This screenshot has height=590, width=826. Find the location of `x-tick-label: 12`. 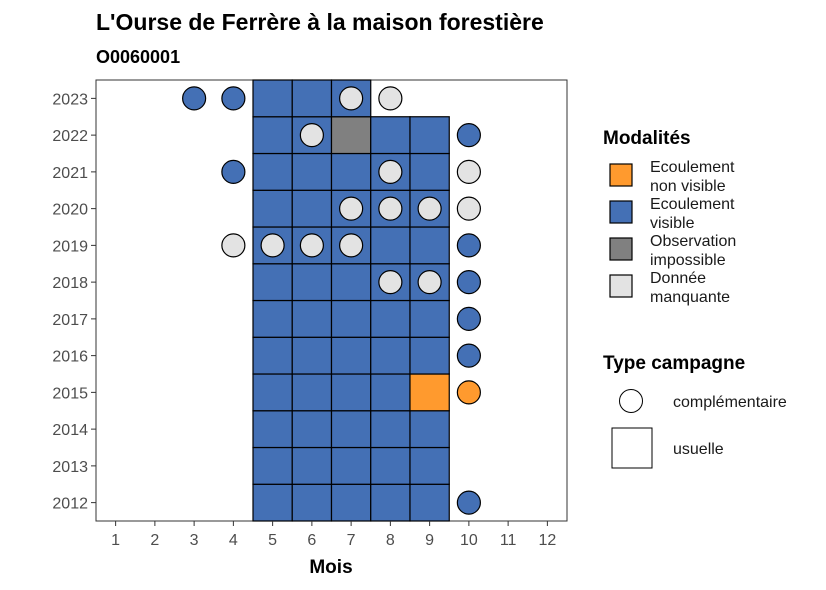

x-tick-label: 12 is located at coordinates (547, 540).